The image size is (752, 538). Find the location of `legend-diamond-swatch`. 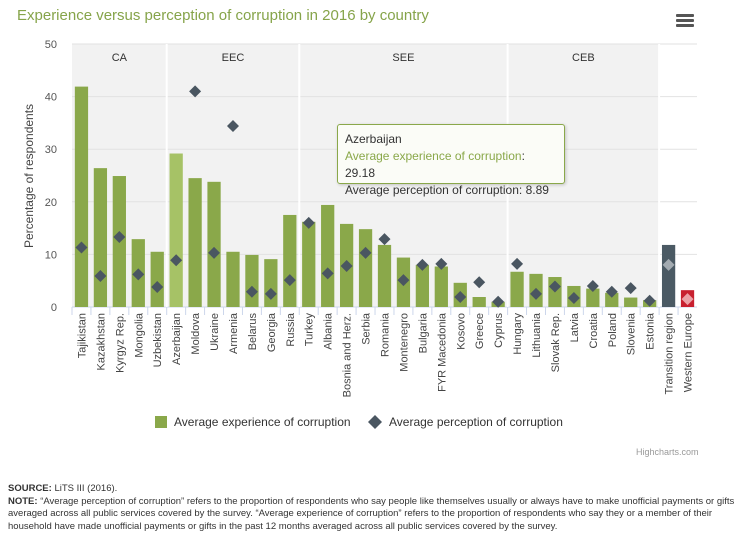

legend-diamond-swatch is located at coordinates (375, 422).